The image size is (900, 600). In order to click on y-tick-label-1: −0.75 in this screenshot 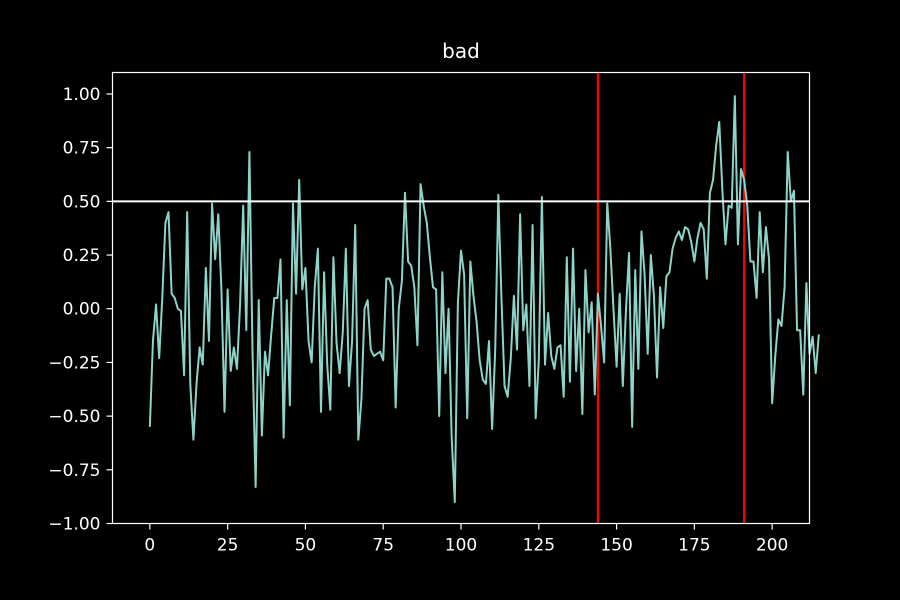, I will do `click(74, 471)`.